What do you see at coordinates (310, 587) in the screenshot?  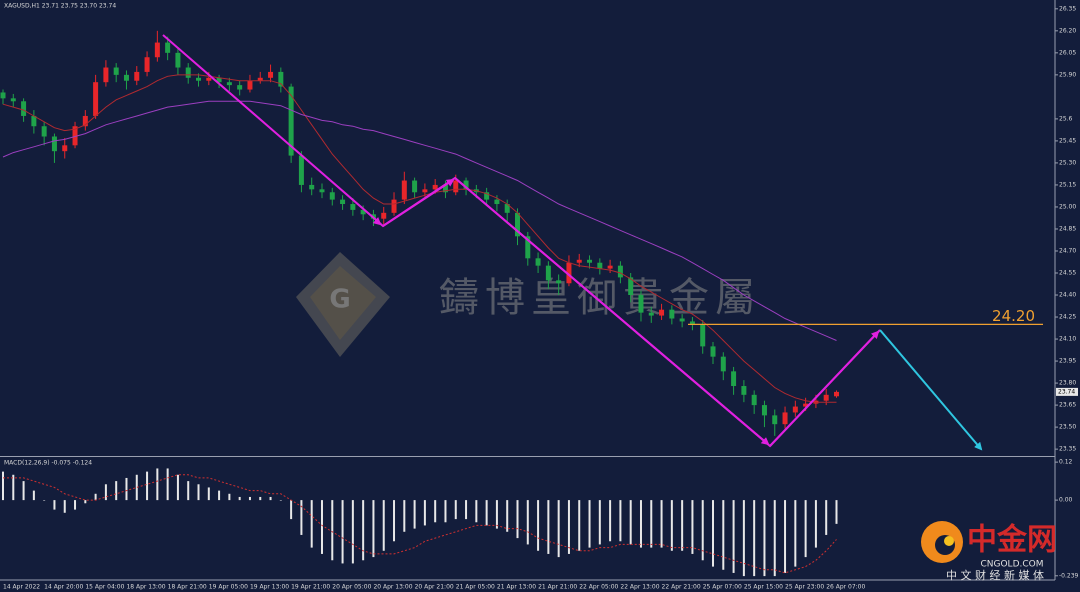 I see `x-tick-label: 19 Apr 21:00` at bounding box center [310, 587].